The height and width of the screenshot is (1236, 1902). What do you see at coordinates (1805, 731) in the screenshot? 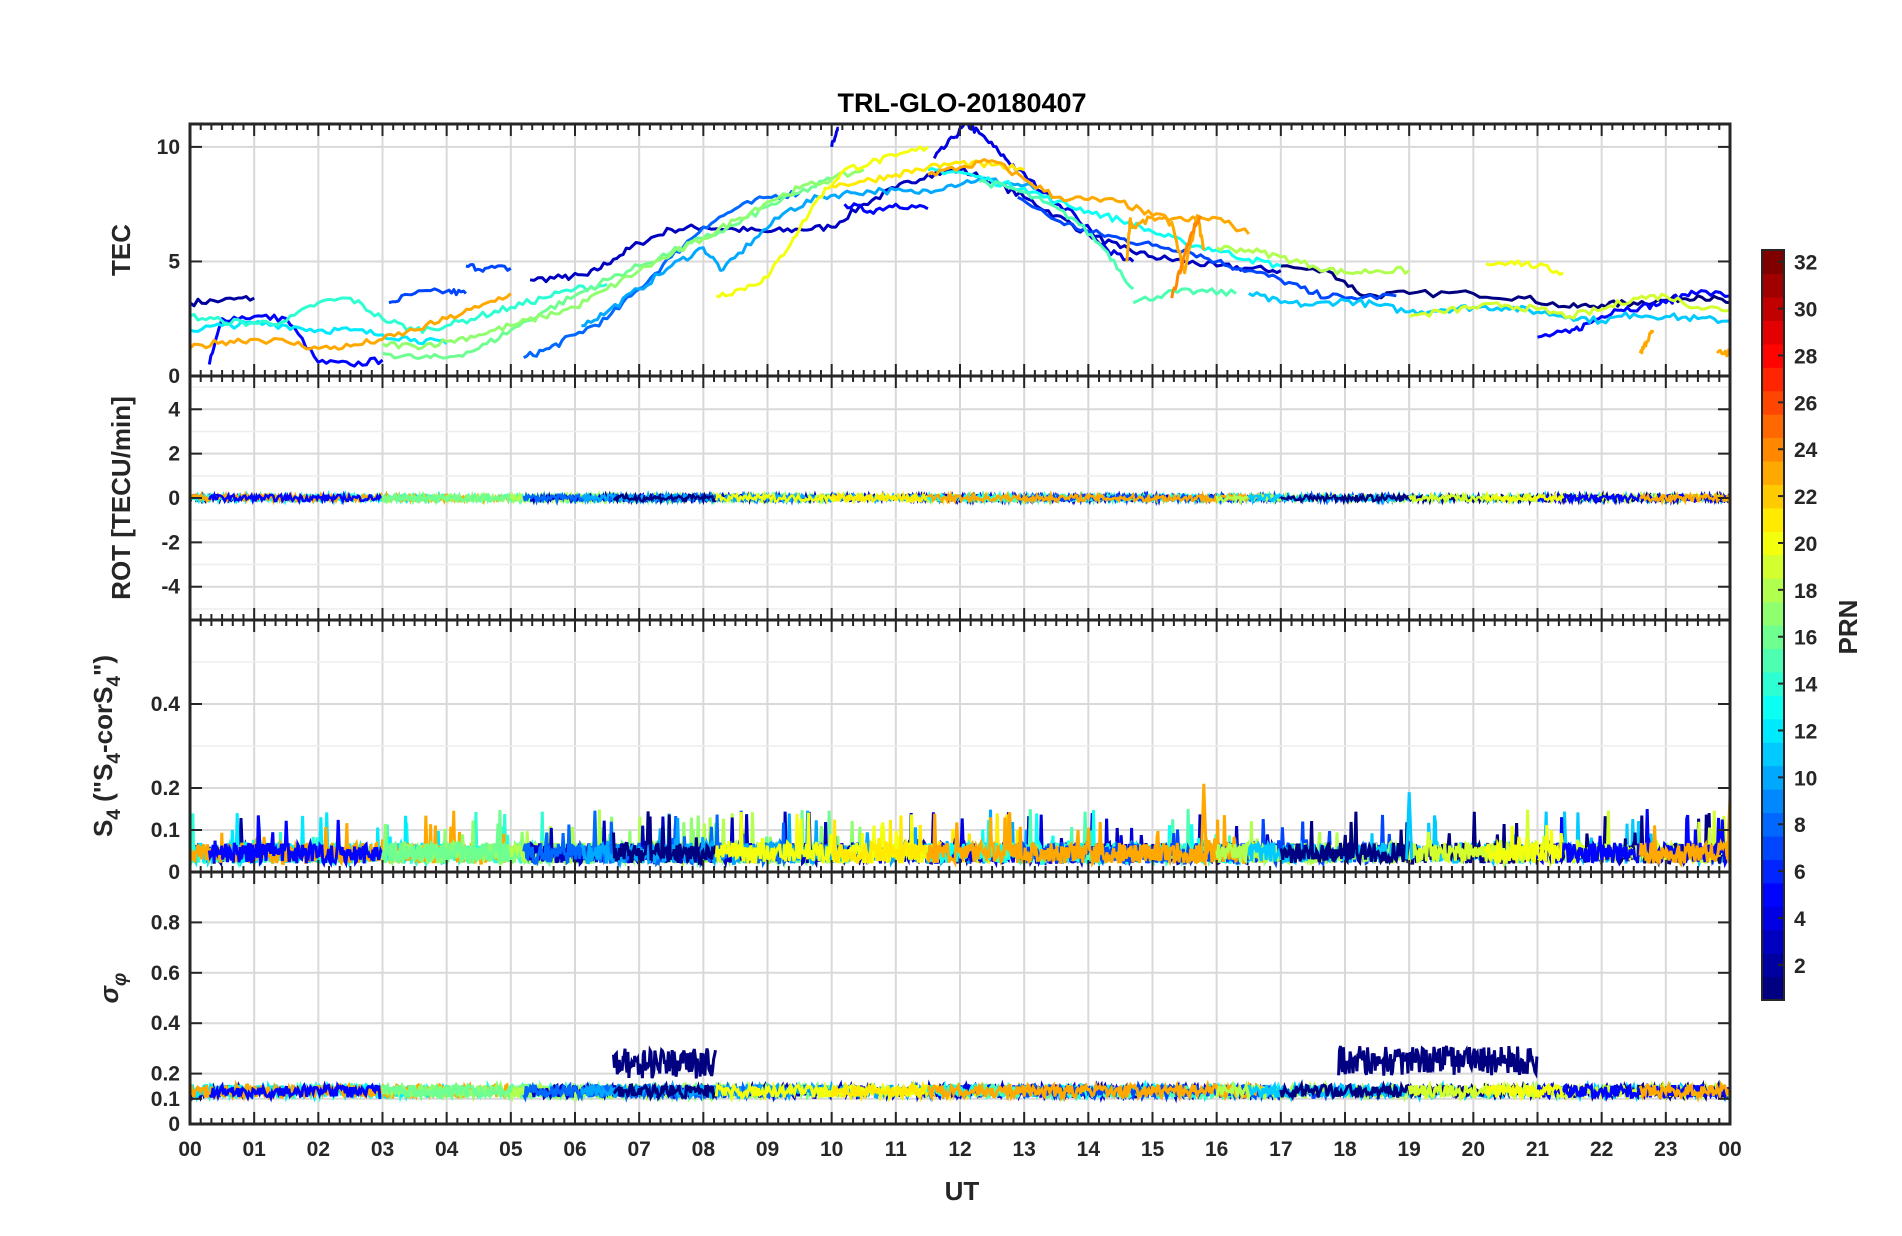
I see `colorbar-tick-label: 12` at bounding box center [1805, 731].